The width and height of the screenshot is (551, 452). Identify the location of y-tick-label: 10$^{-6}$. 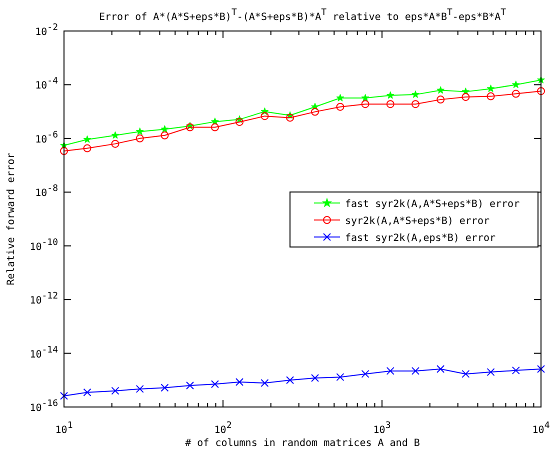
(46, 138).